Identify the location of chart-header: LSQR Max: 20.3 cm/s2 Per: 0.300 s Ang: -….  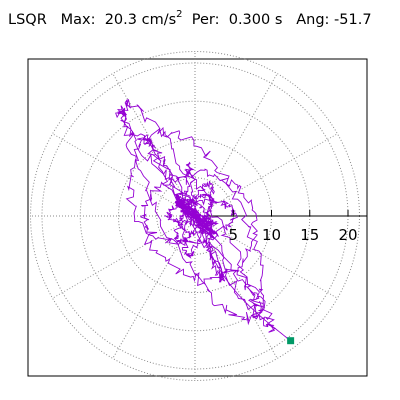
(190, 18).